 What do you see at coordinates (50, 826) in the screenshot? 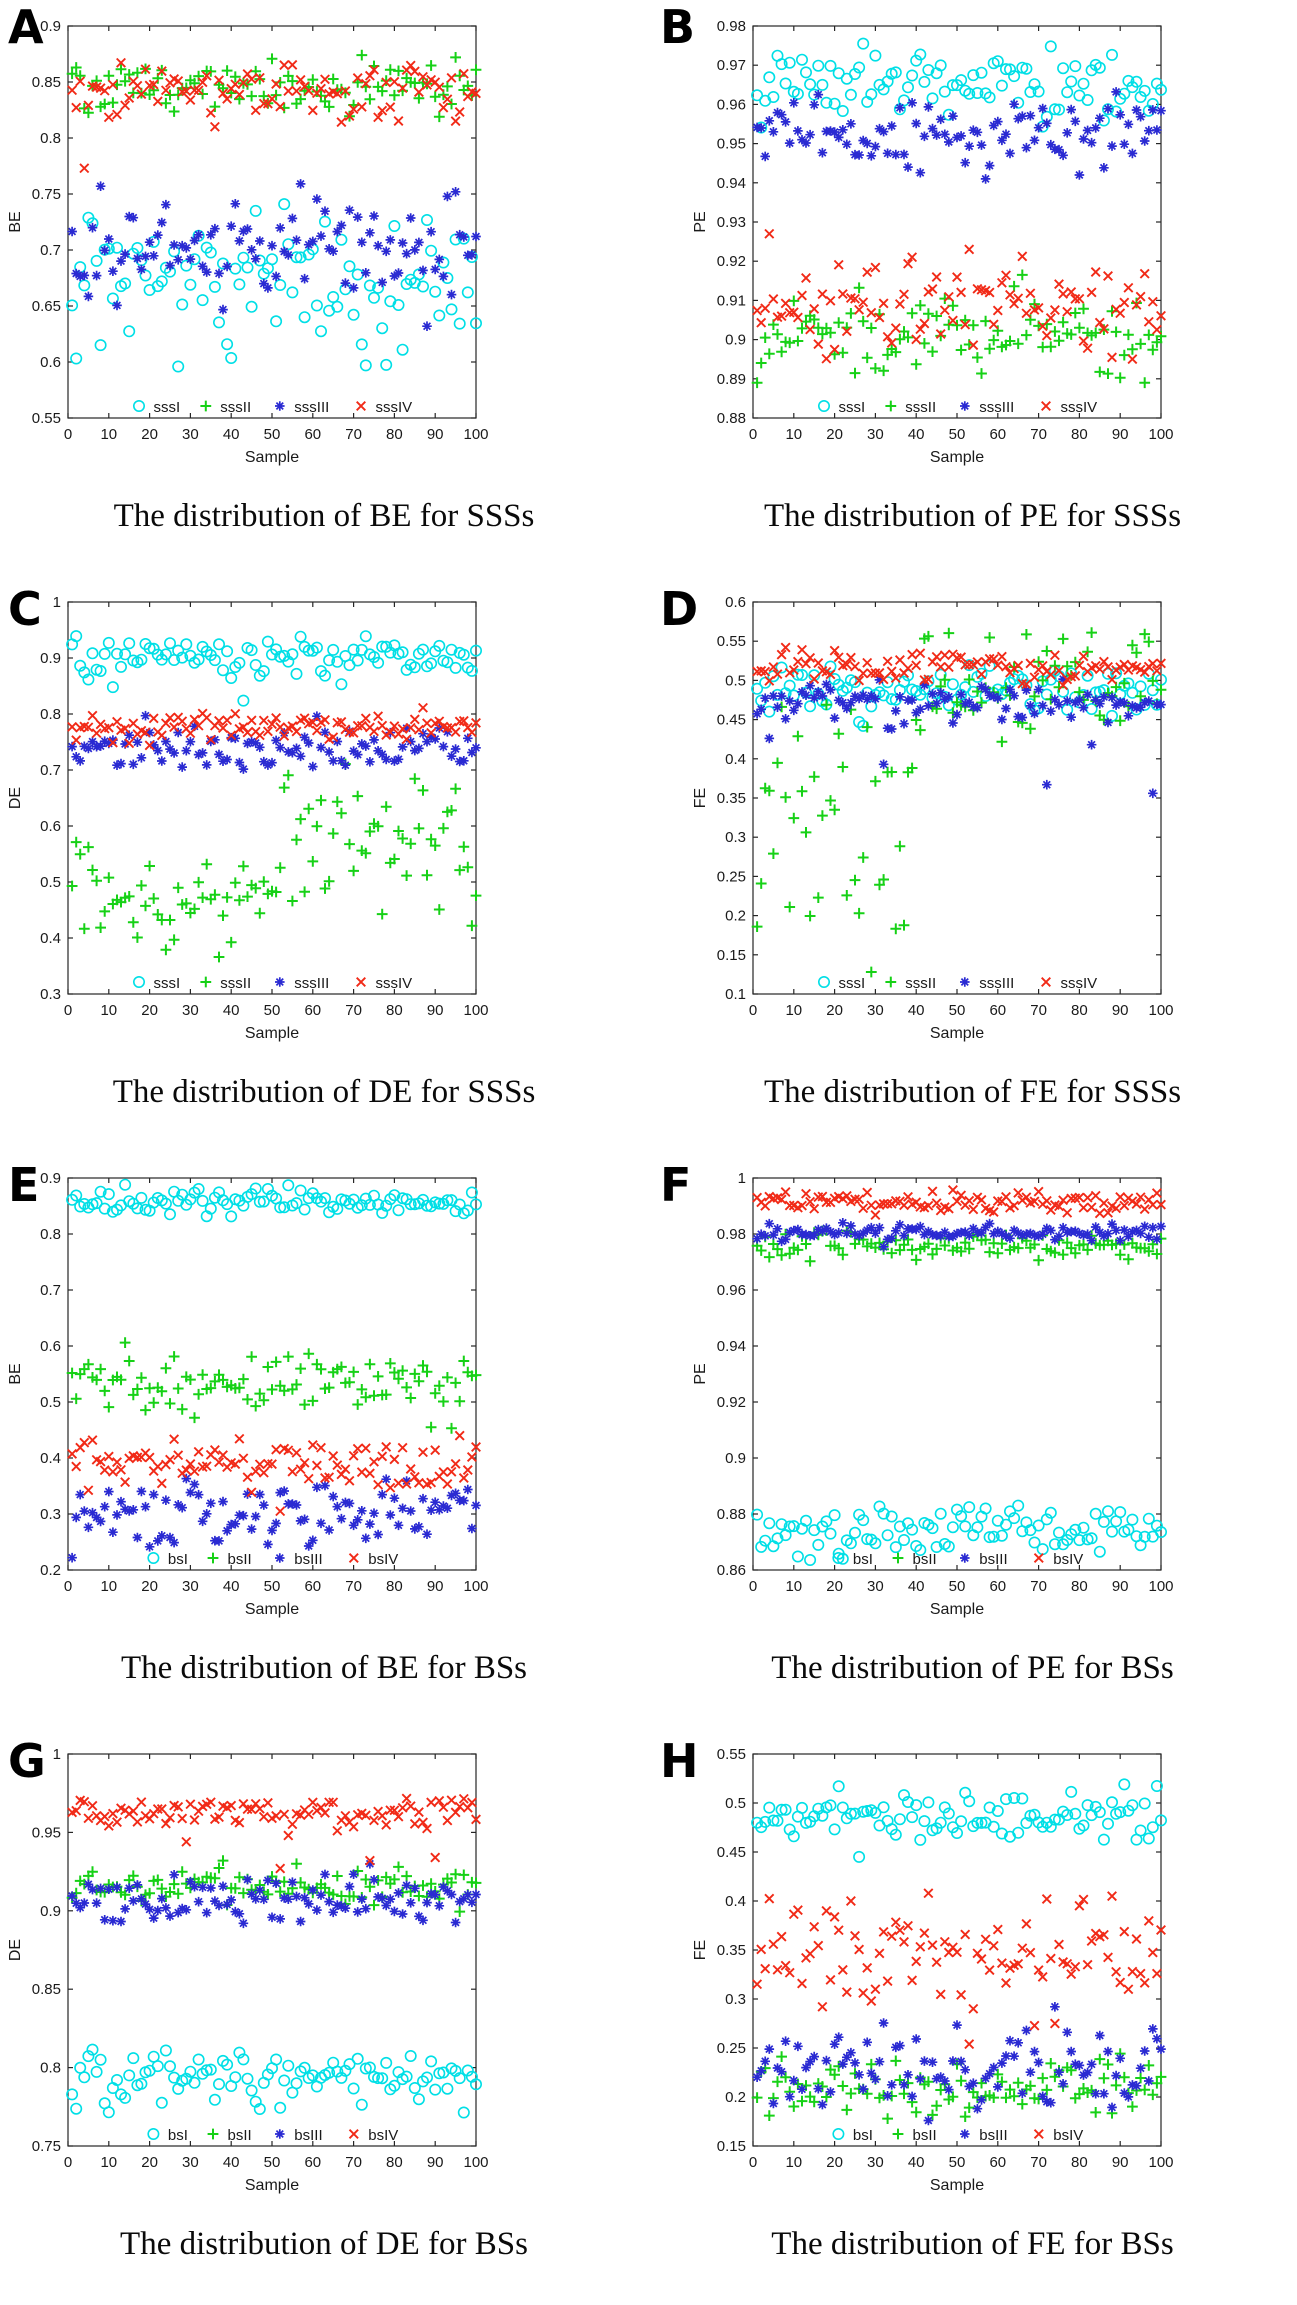
I see `svg-text: 0.6` at bounding box center [50, 826].